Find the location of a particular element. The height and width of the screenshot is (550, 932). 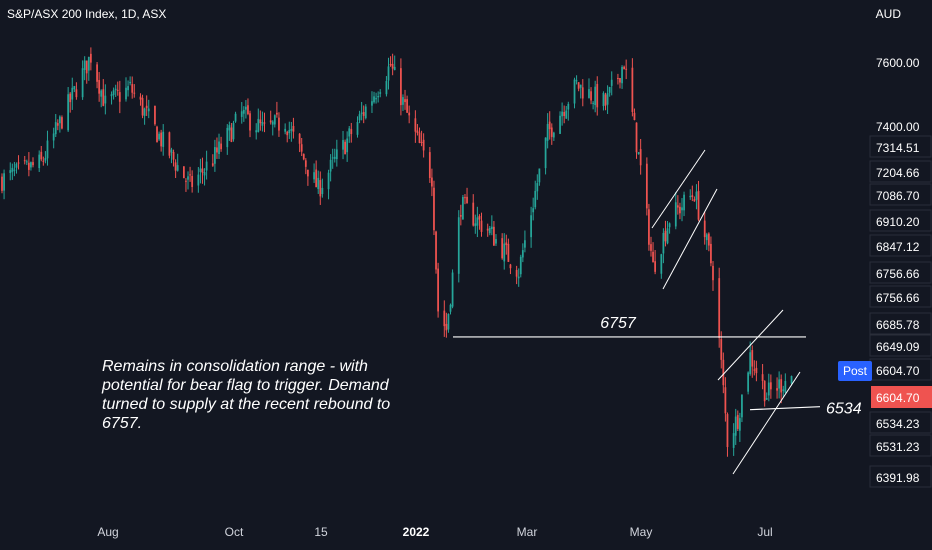

post-button: Post is located at coordinates (855, 371).